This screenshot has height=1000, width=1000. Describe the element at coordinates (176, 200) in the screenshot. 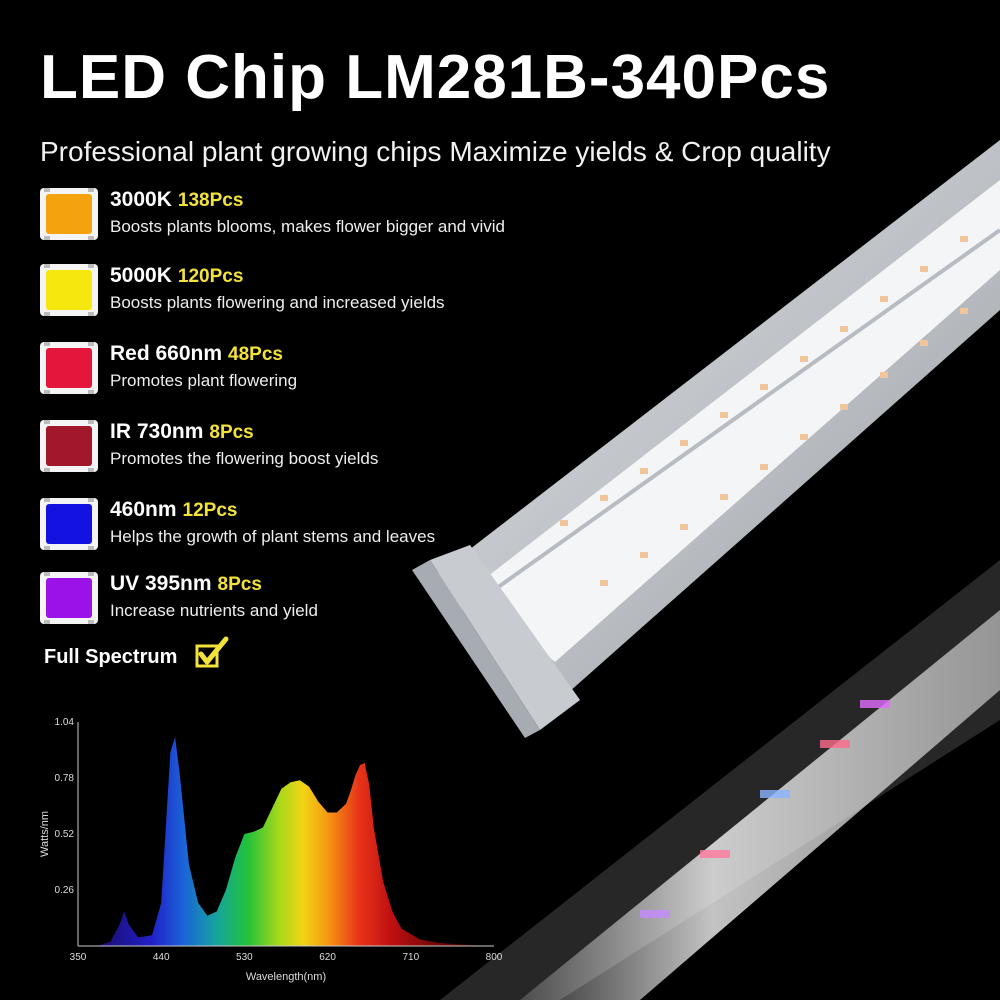

I see `chip-name: 3000K 138Pcs` at that location.